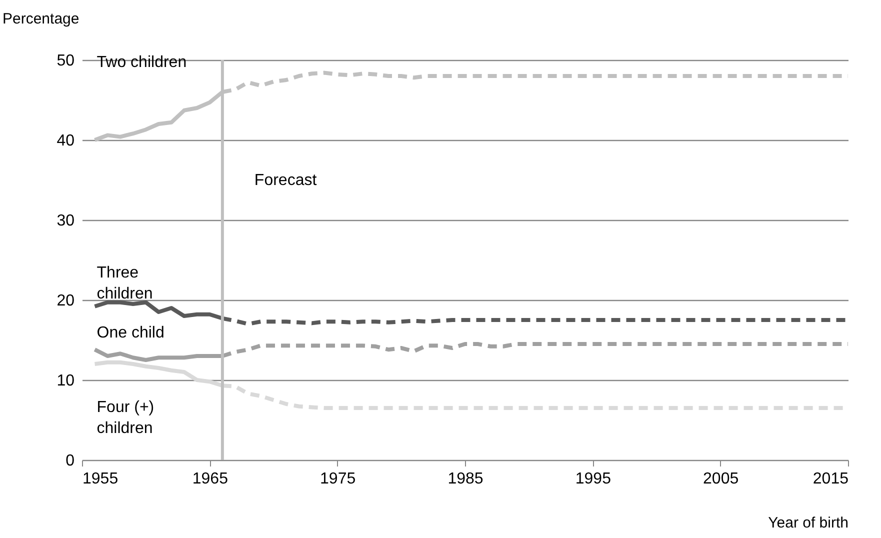 This screenshot has height=538, width=881. Describe the element at coordinates (65, 141) in the screenshot. I see `y-tick-label: 40` at that location.